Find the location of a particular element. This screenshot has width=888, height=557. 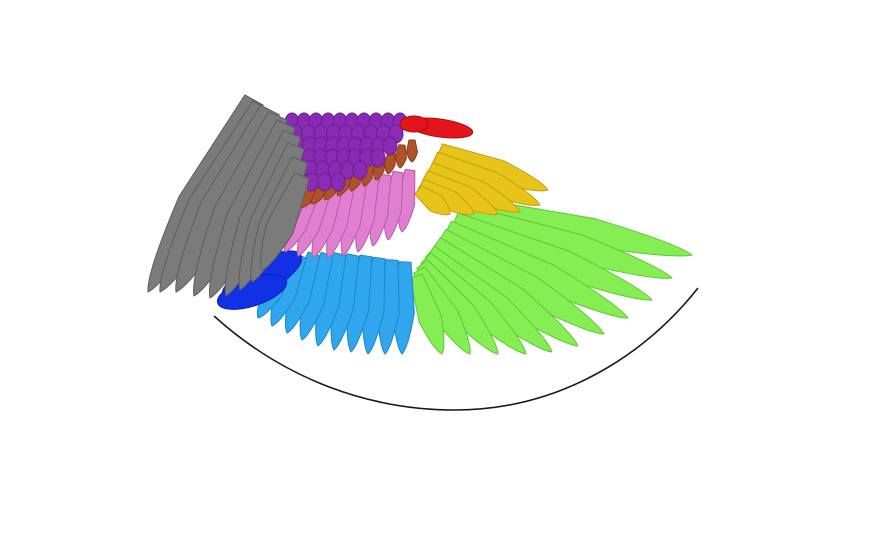

primary-coverts-group is located at coordinates (481, 179).